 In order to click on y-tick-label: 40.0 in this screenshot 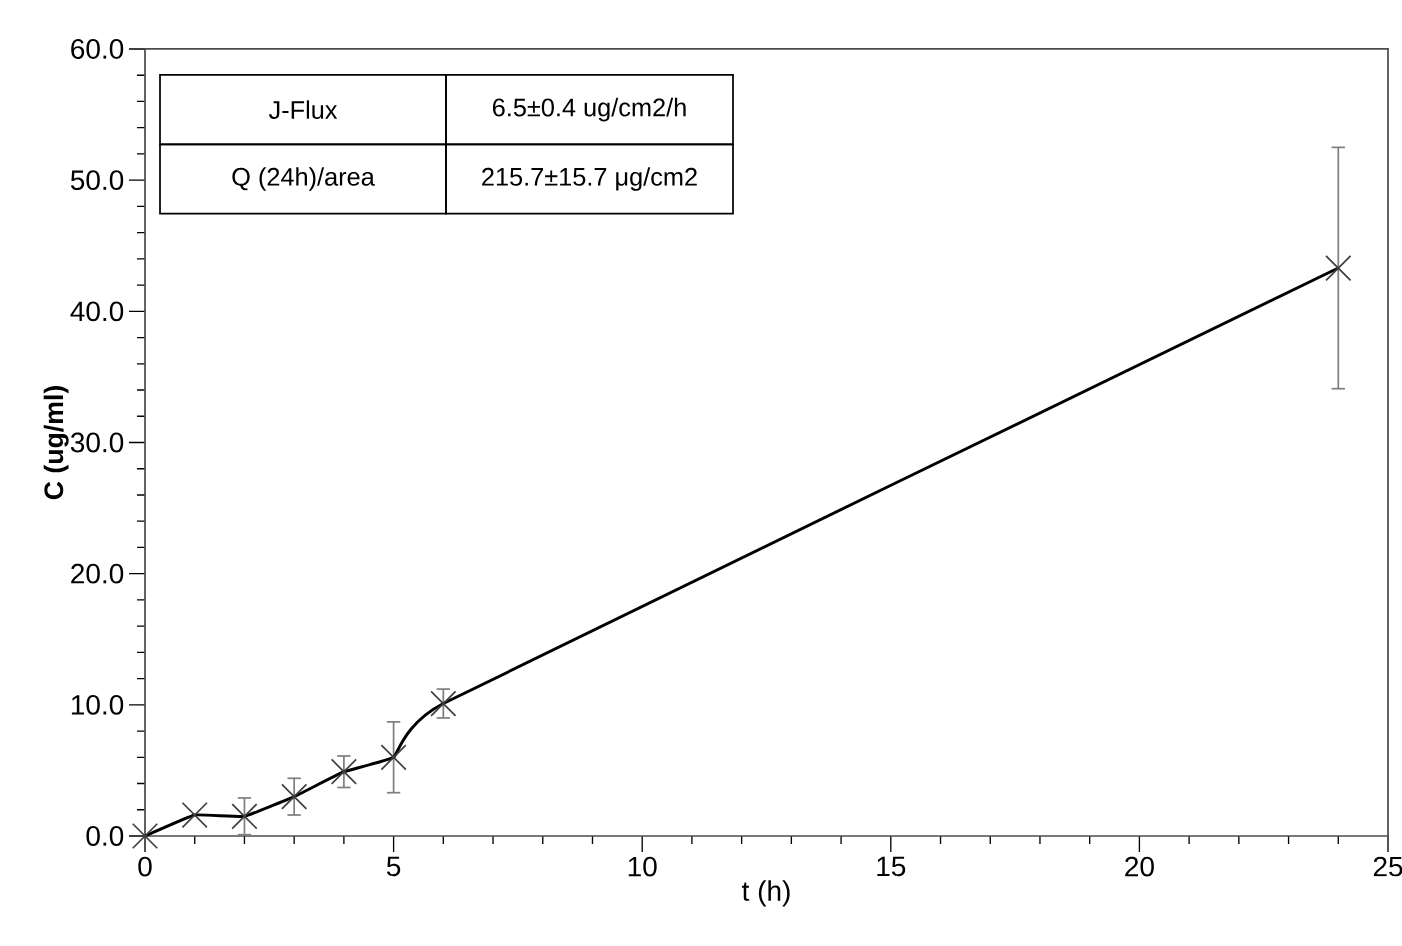, I will do `click(97, 311)`.